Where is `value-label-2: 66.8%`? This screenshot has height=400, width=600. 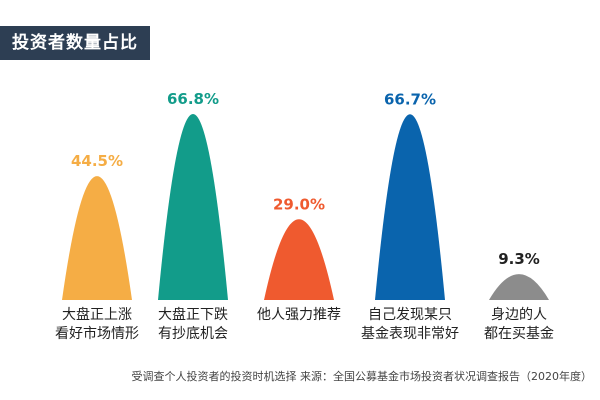 value-label-2: 66.8% is located at coordinates (193, 99).